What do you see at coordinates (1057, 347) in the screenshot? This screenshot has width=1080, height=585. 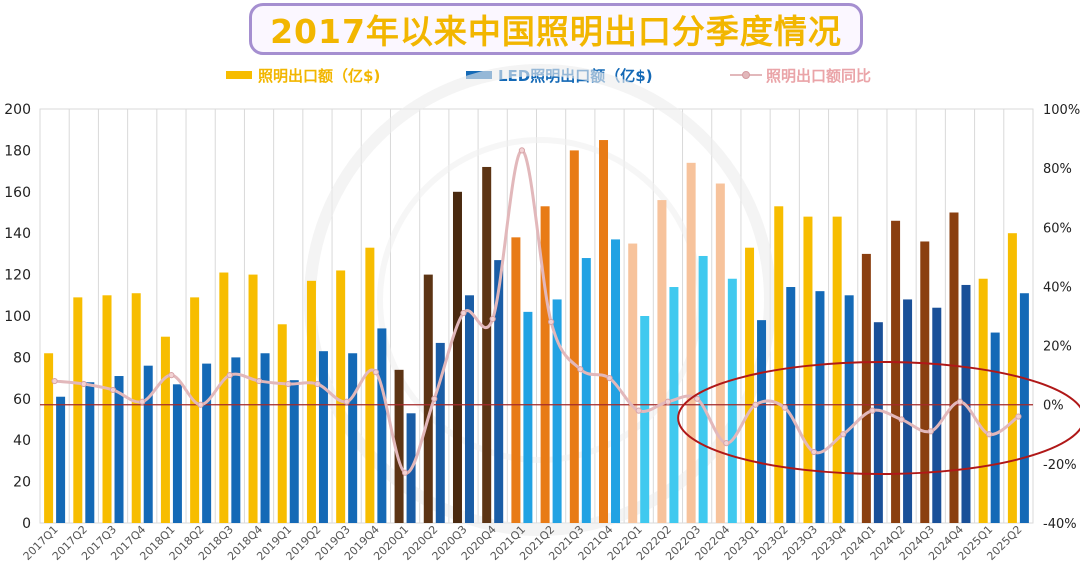 I see `right-axis-tick-label: 20%` at bounding box center [1057, 347].